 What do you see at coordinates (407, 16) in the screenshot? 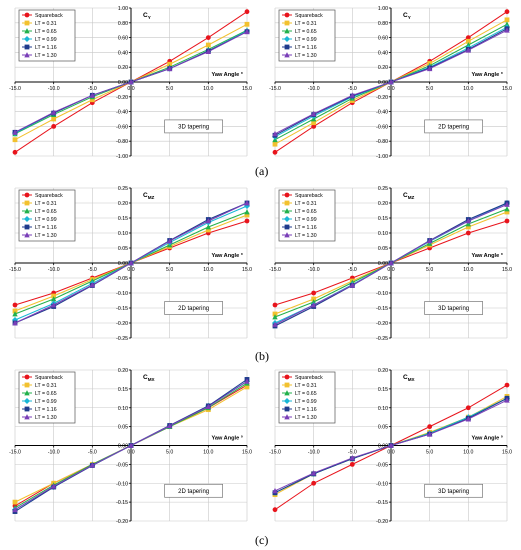
I see `chart-title: CY` at bounding box center [407, 16].